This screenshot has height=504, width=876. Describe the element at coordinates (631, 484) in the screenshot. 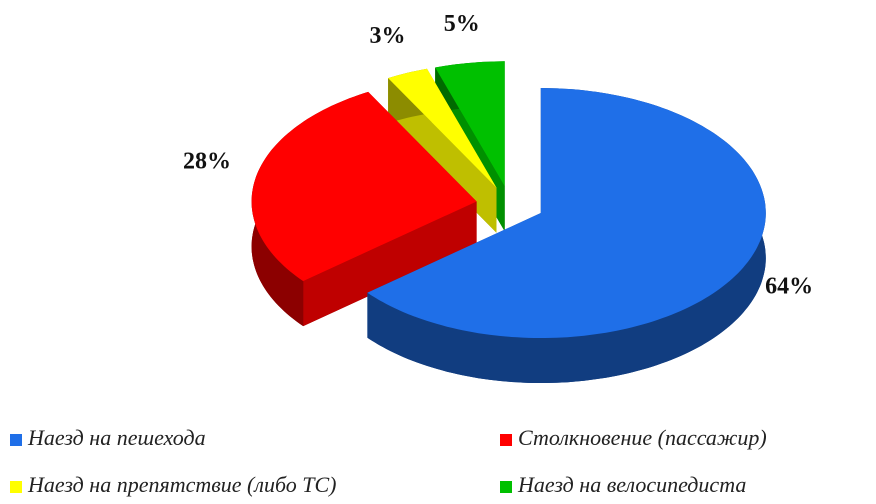

I see `legend-label: Наезд на велосипедиста` at that location.